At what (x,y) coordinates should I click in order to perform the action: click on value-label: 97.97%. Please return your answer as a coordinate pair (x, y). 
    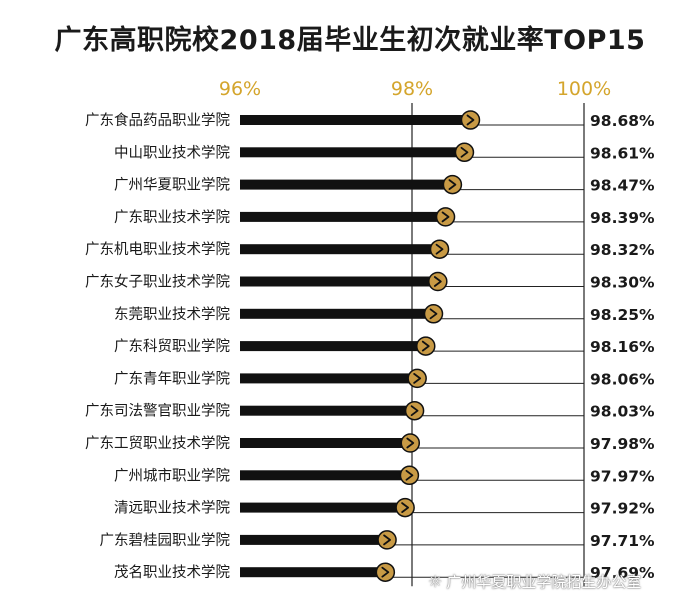
    Looking at the image, I should click on (622, 476).